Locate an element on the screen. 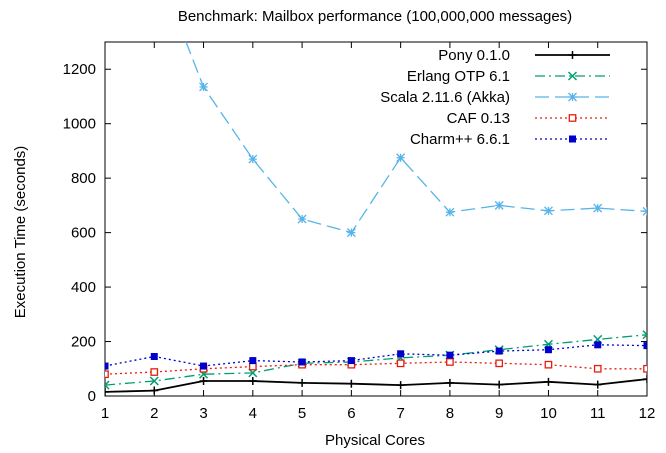 The width and height of the screenshot is (666, 453). legend-label: Erlang OTP 6.1 is located at coordinates (458, 76).